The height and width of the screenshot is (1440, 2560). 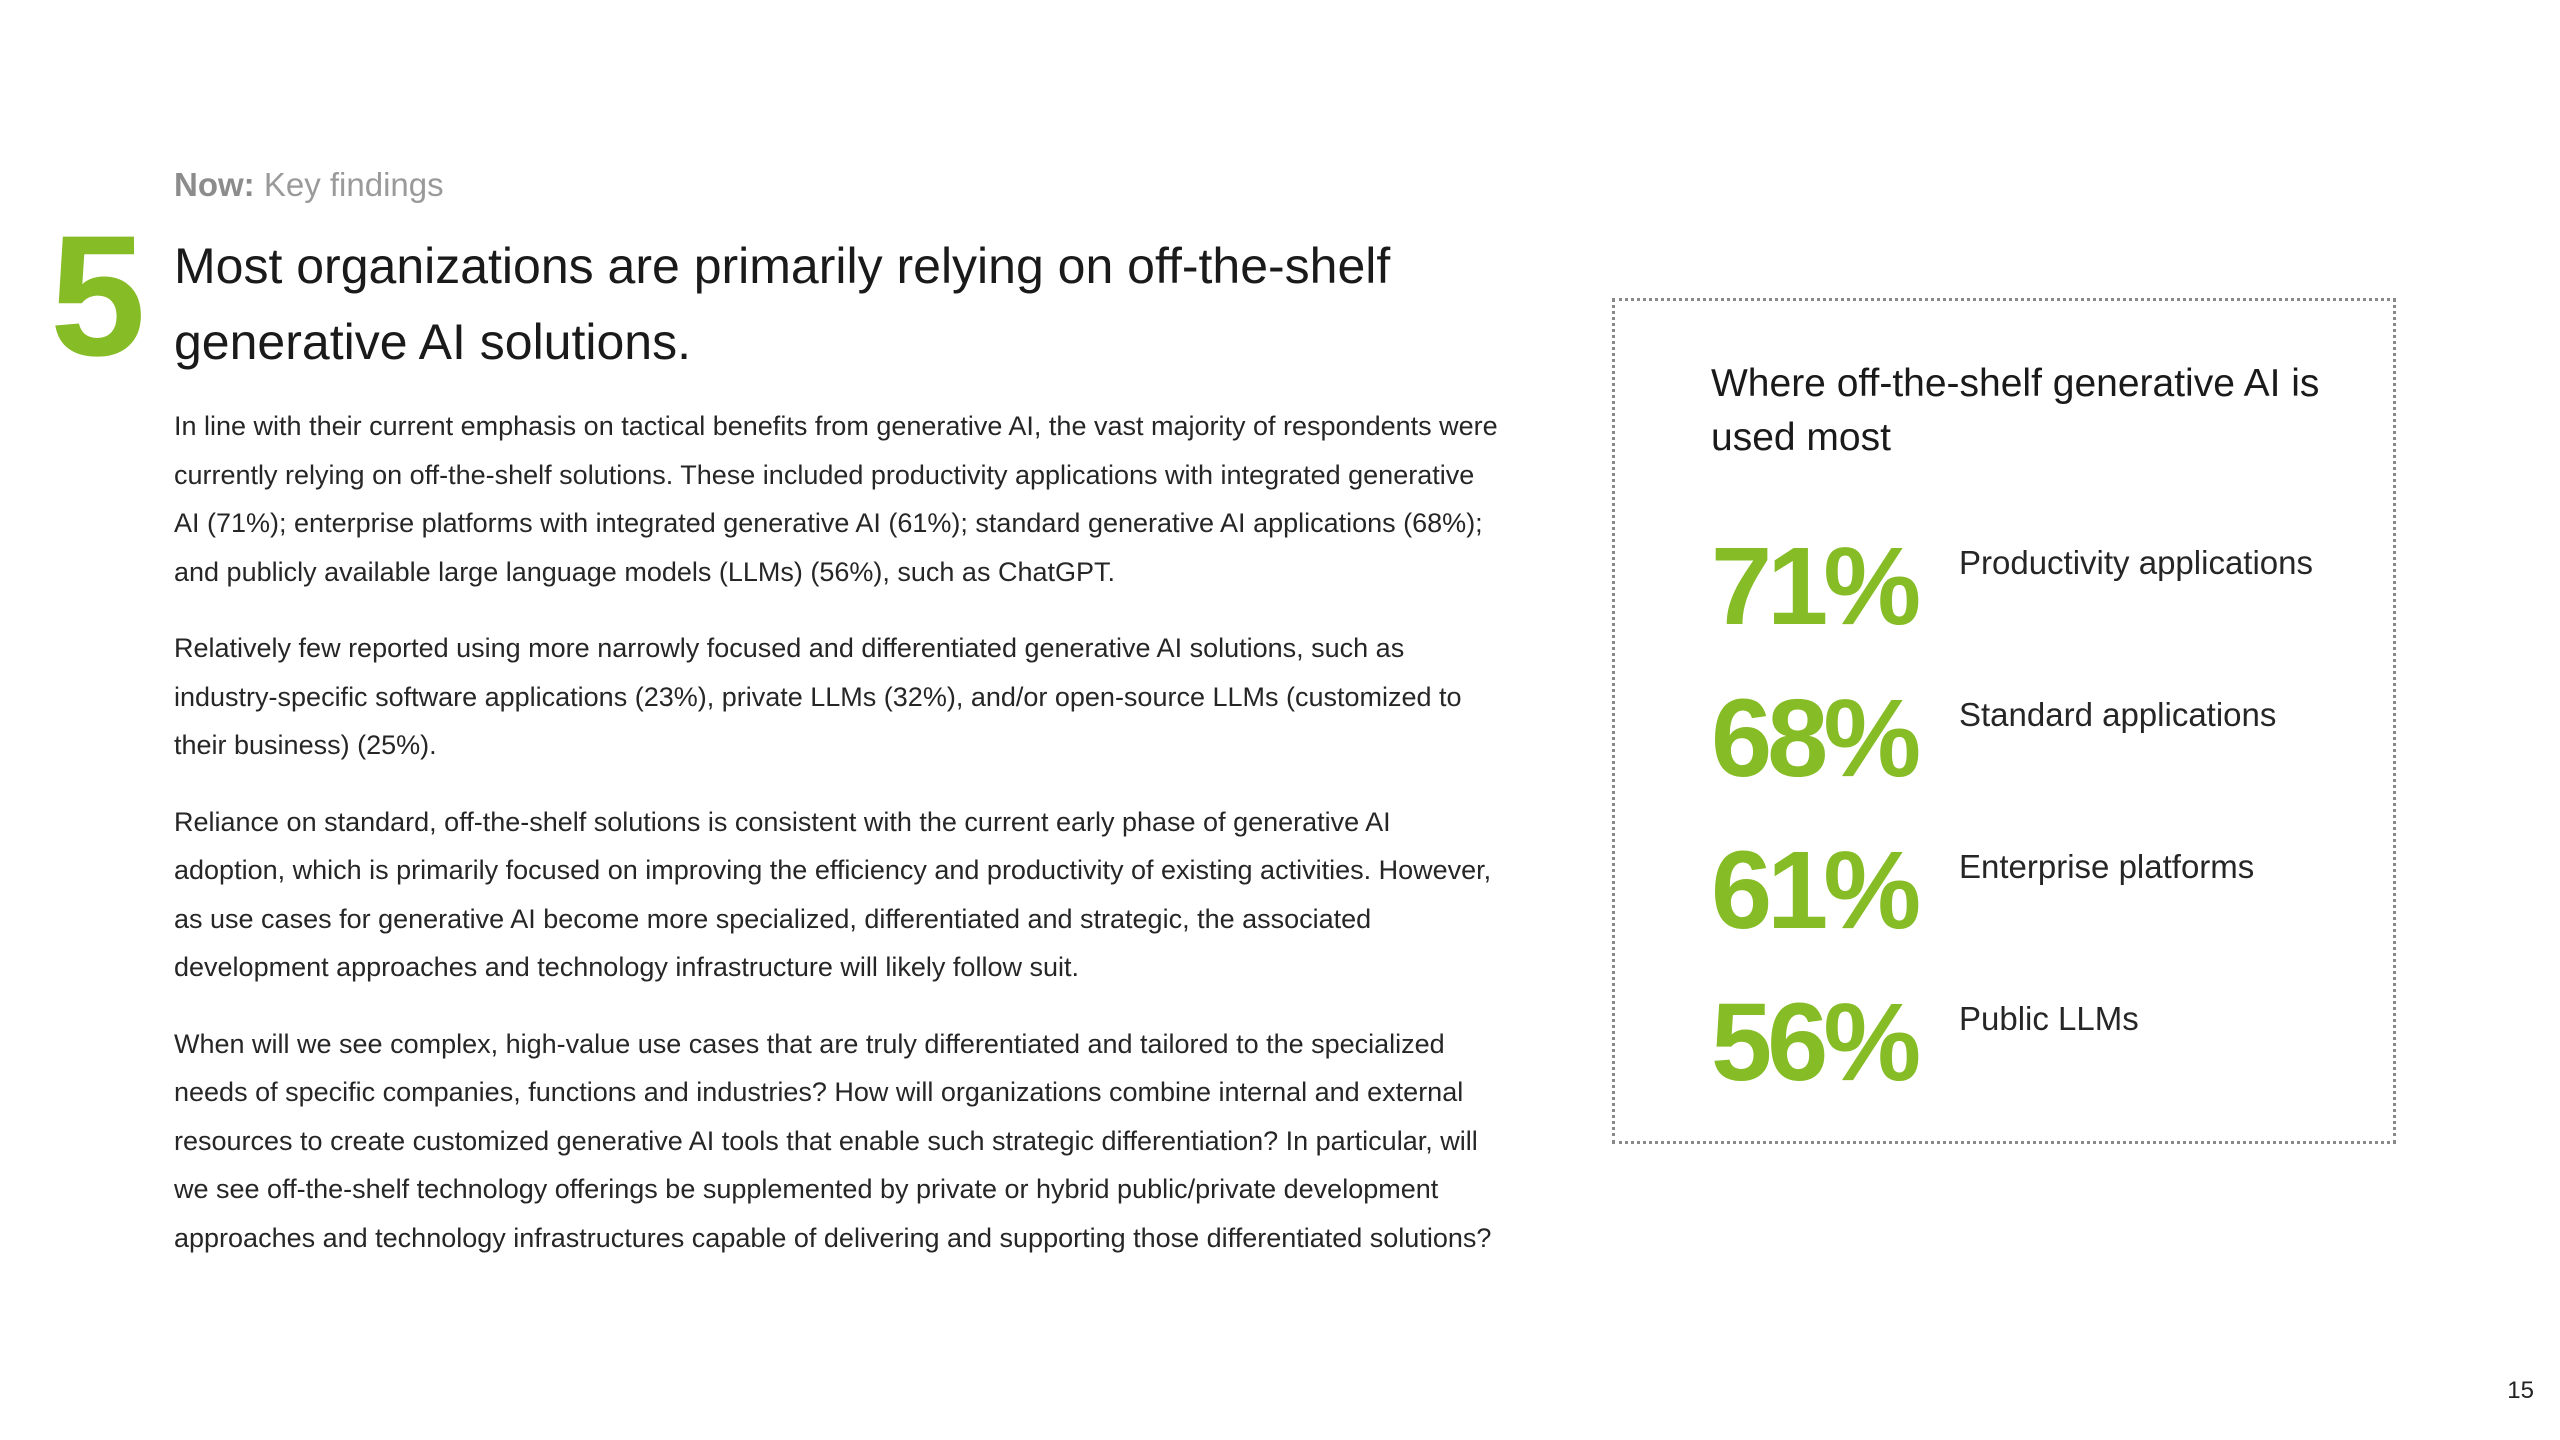 What do you see at coordinates (1816, 738) in the screenshot?
I see `stat-value: 68%` at bounding box center [1816, 738].